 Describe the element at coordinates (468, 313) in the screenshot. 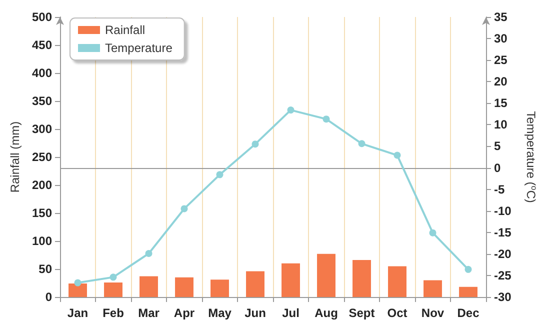

I see `x-tick-label: Dec` at that location.